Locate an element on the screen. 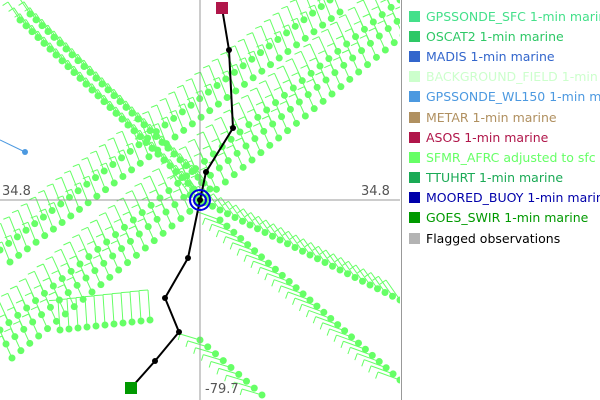 This screenshot has height=400, width=600. legend-item: METAR 1-min marine is located at coordinates (504, 117).